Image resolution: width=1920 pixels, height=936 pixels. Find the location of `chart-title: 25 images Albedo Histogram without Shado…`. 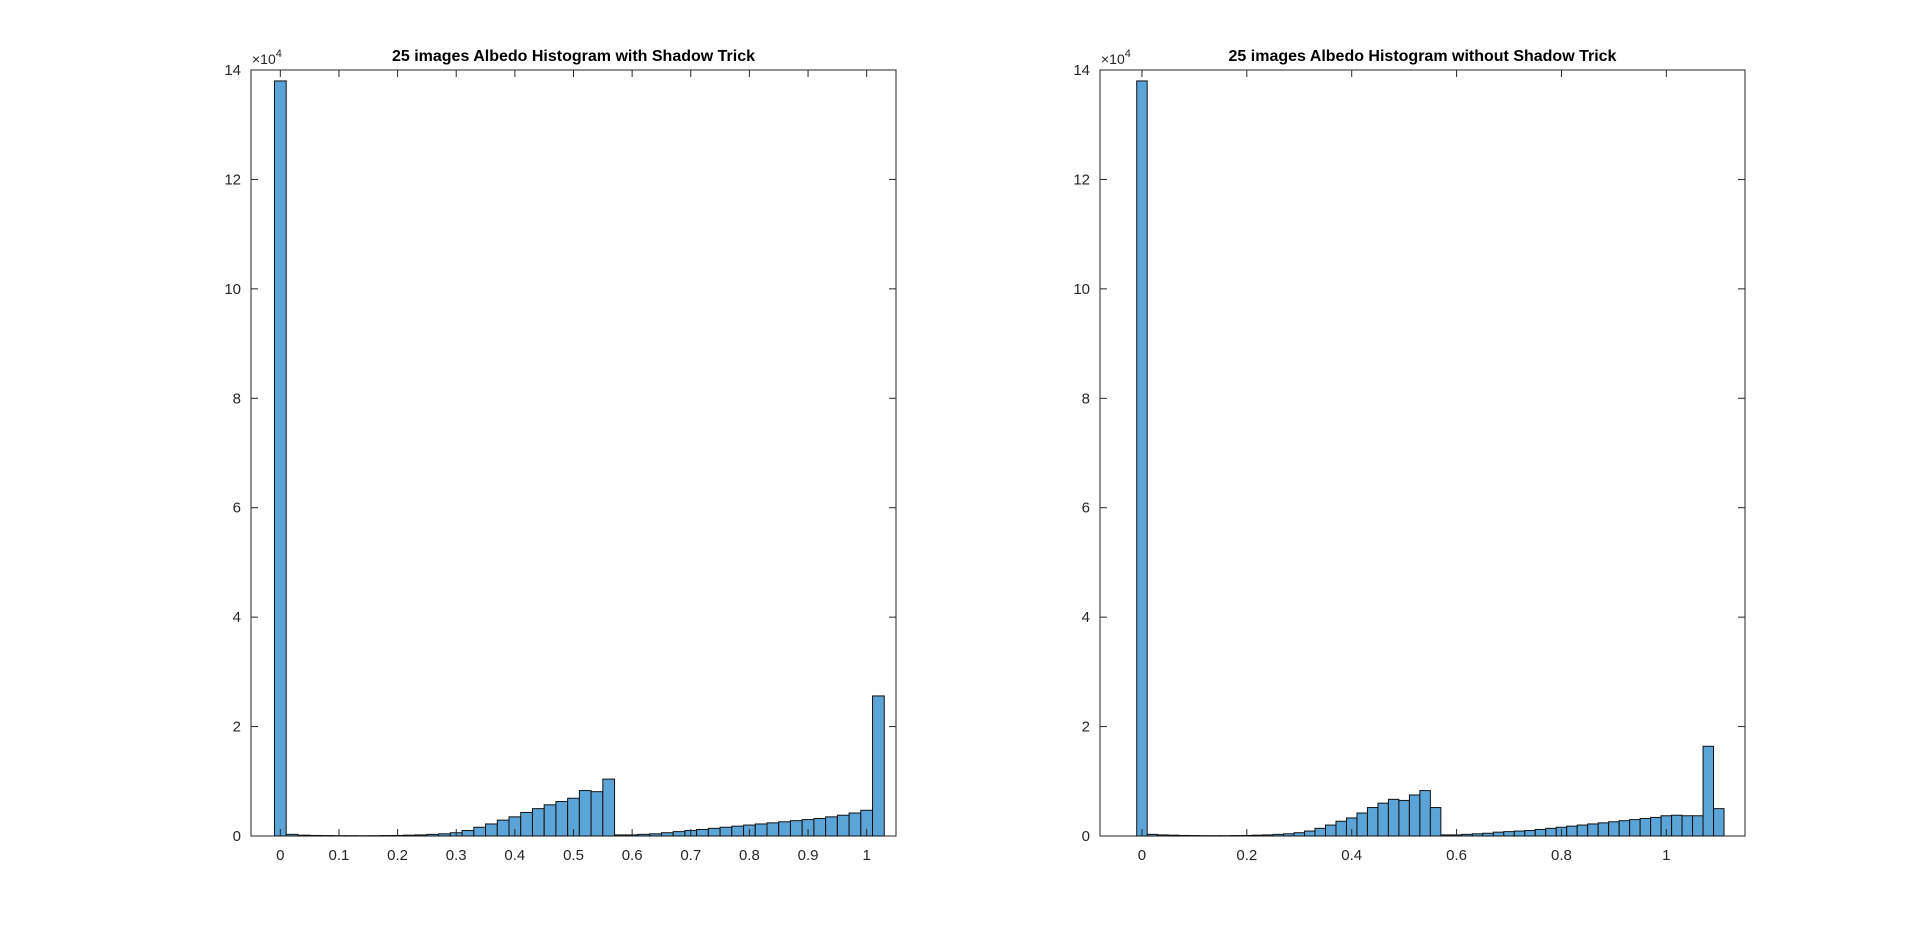

chart-title: 25 images Albedo Histogram without Shado… is located at coordinates (1423, 56).